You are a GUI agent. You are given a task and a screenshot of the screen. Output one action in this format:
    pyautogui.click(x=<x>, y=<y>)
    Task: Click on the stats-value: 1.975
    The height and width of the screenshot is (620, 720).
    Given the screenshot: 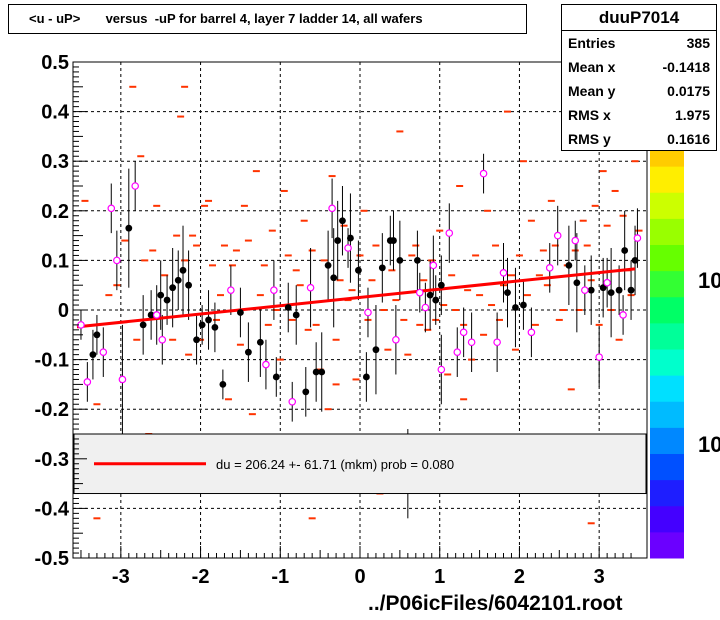 What is the action you would take?
    pyautogui.click(x=692, y=115)
    